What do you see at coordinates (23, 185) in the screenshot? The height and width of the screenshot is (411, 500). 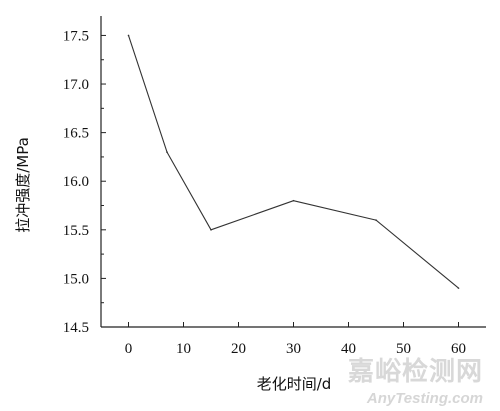 I see `y-axis-label: 拉冲强度/MPa` at bounding box center [23, 185].